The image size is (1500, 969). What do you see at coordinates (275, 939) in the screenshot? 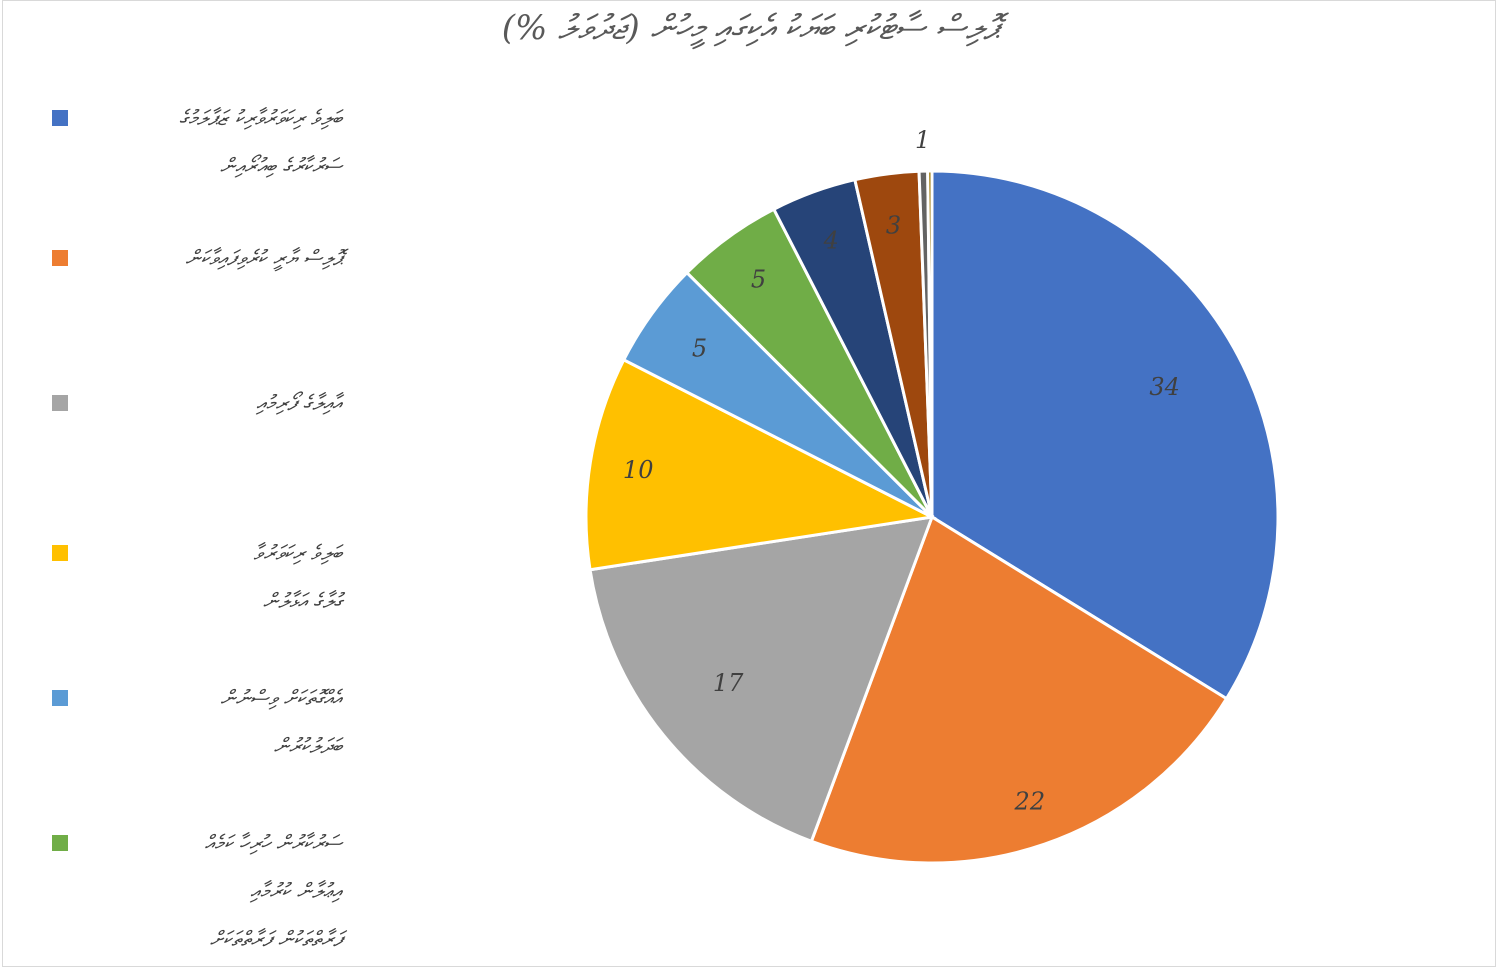
I see `legend-label: ފަރާތްތަކުން ފަރާތްތަކަށް` at bounding box center [275, 939].